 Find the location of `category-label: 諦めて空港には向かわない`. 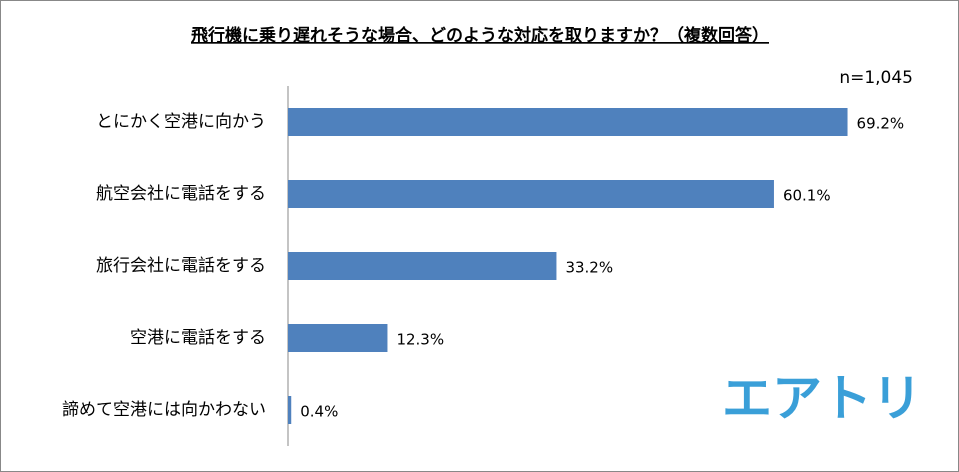

category-label: 諦めて空港には向かわない is located at coordinates (164, 410).